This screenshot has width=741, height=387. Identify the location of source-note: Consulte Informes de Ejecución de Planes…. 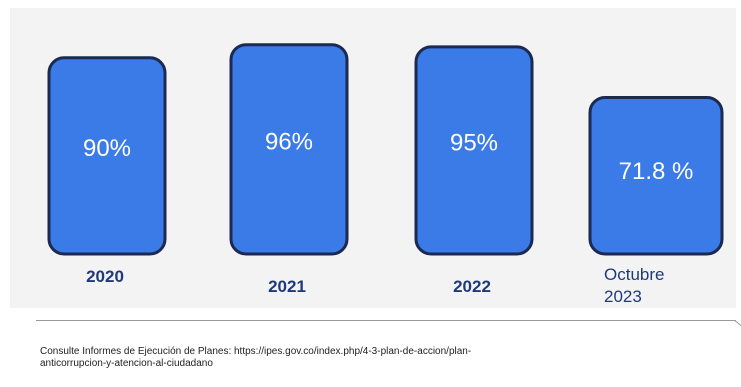
(256, 357).